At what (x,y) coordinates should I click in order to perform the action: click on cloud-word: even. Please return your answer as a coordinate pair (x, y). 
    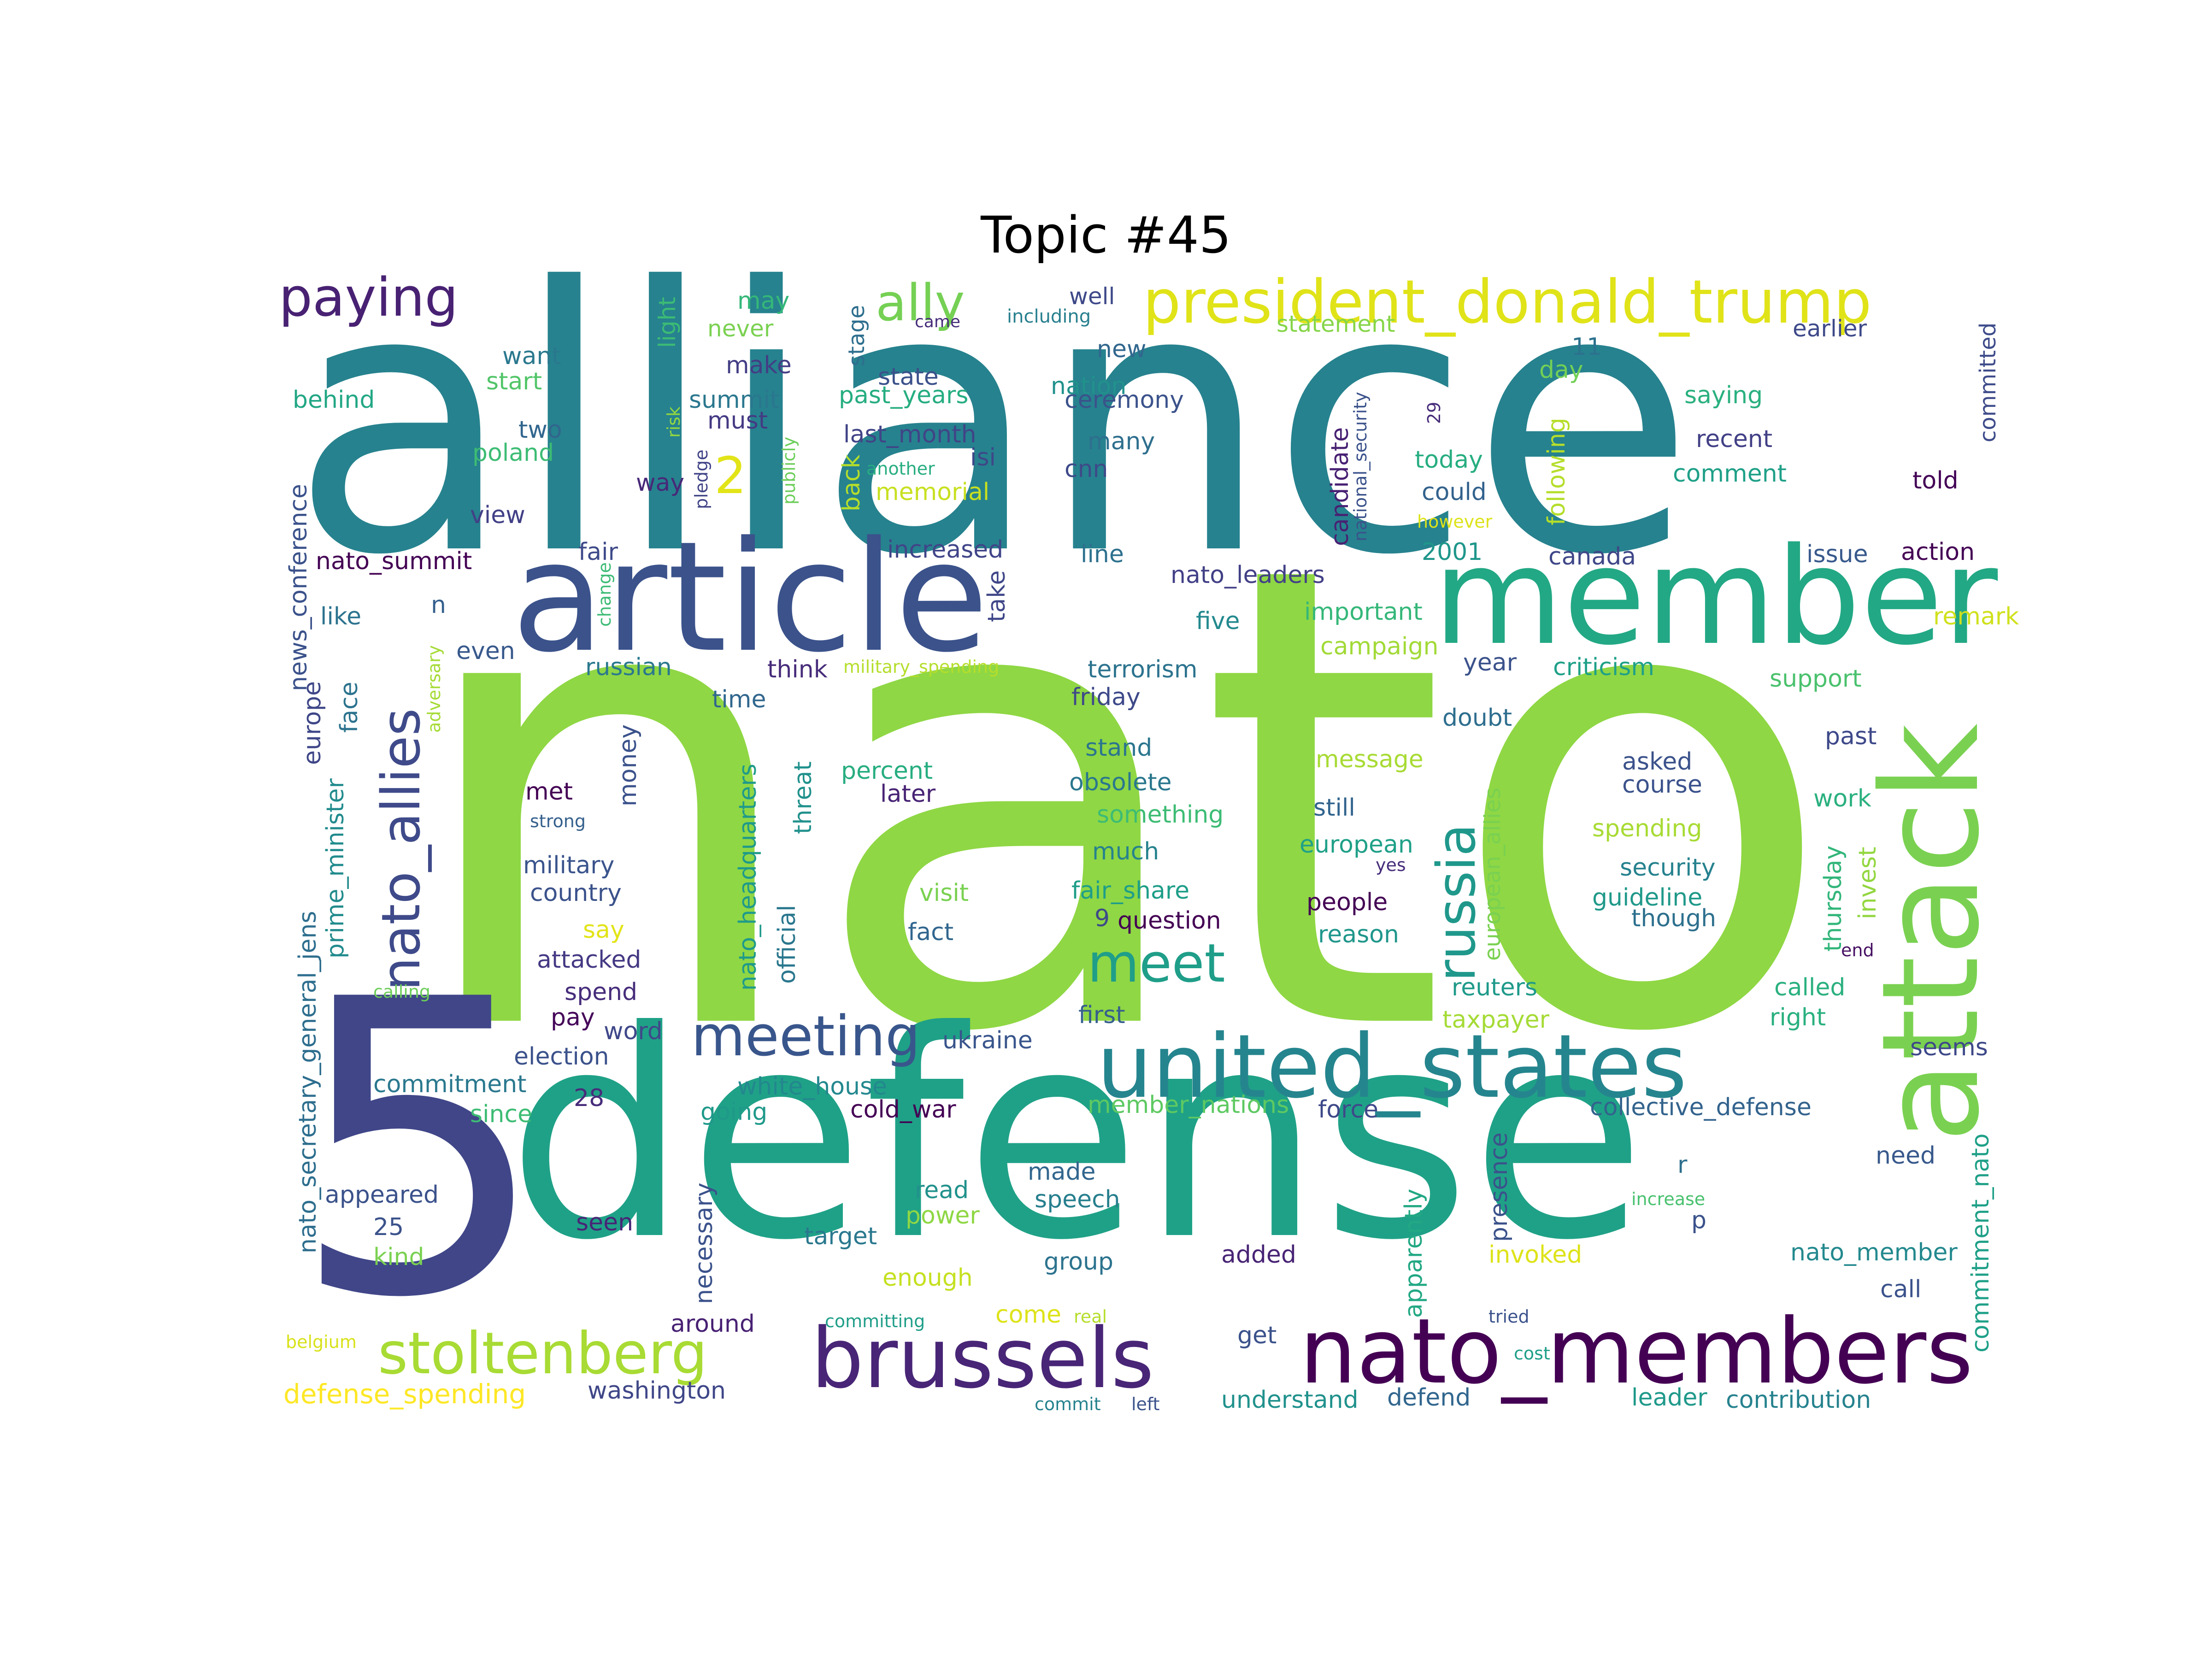
    Looking at the image, I should click on (485, 651).